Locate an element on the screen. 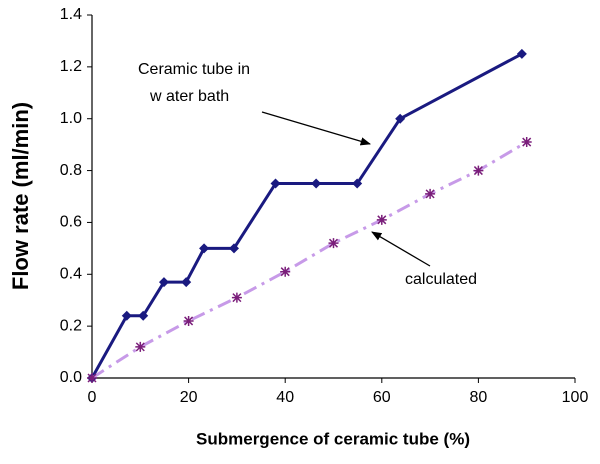 The height and width of the screenshot is (464, 600). x-tick-label: 40 is located at coordinates (285, 397).